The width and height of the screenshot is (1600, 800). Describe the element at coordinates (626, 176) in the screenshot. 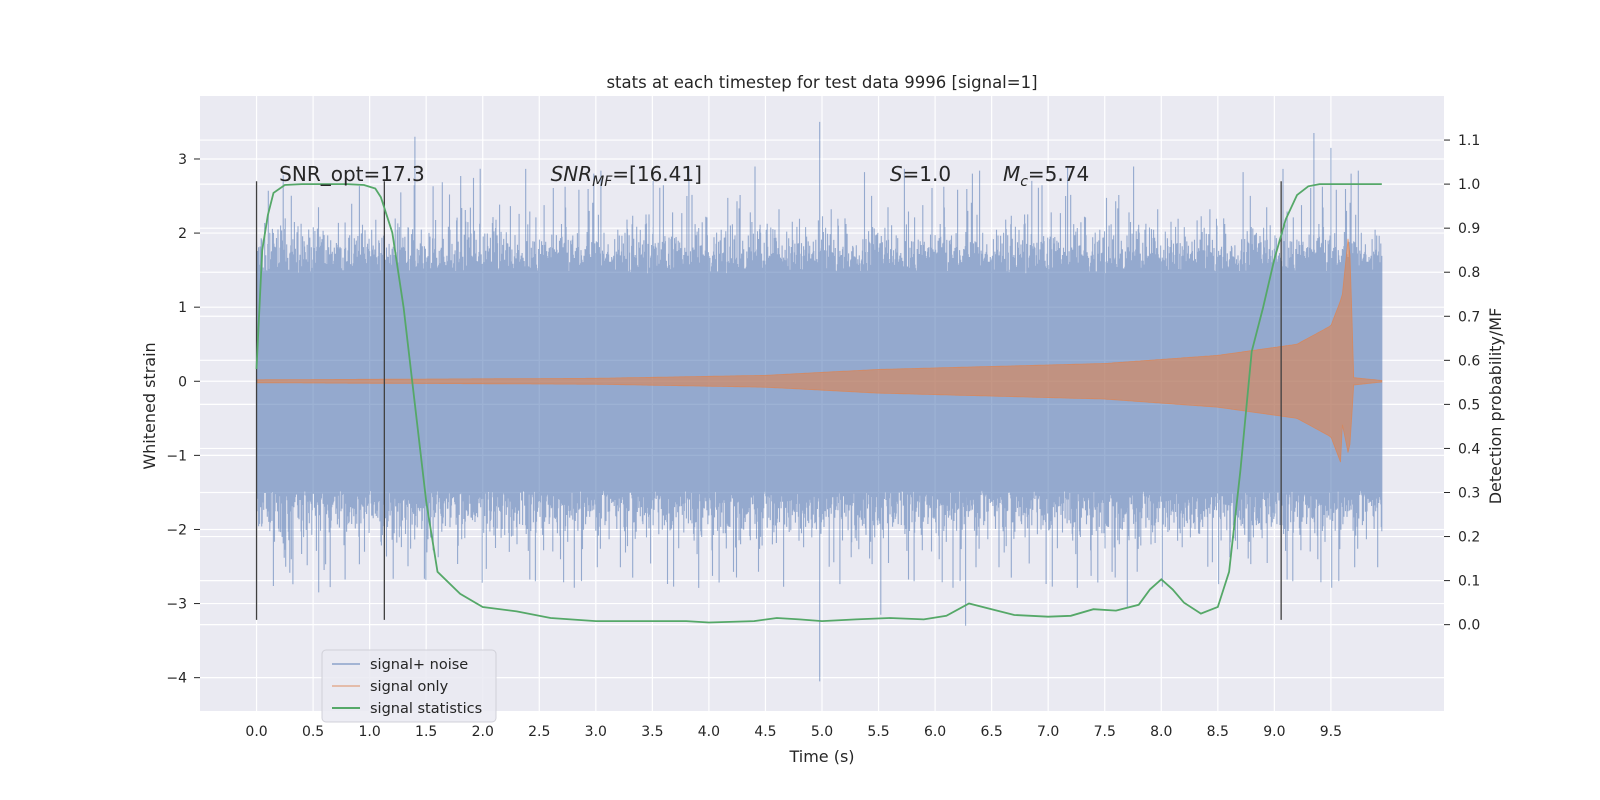

I see `annotation-2: SNRMF=[16.41]` at that location.